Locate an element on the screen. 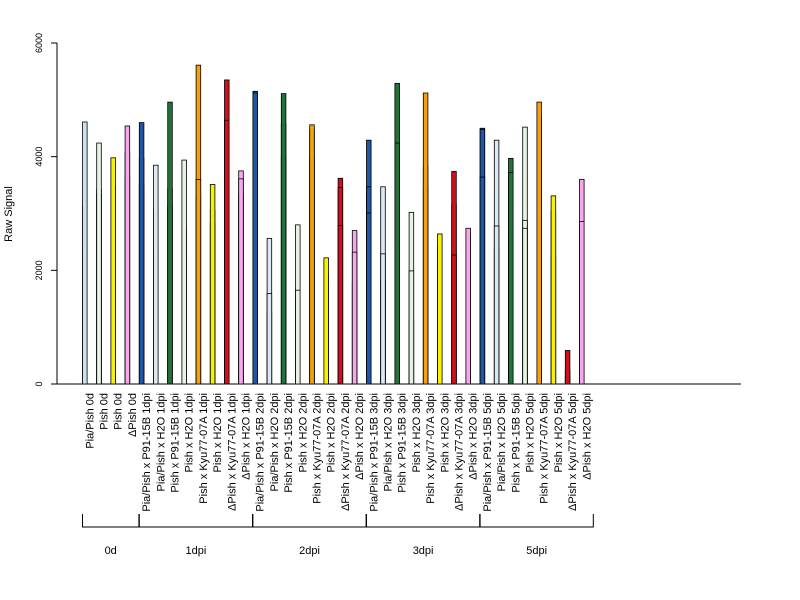 The image size is (800, 600). group-brackets: 0d 1dpi 2dpi 3dpi 5dpi is located at coordinates (338, 535).